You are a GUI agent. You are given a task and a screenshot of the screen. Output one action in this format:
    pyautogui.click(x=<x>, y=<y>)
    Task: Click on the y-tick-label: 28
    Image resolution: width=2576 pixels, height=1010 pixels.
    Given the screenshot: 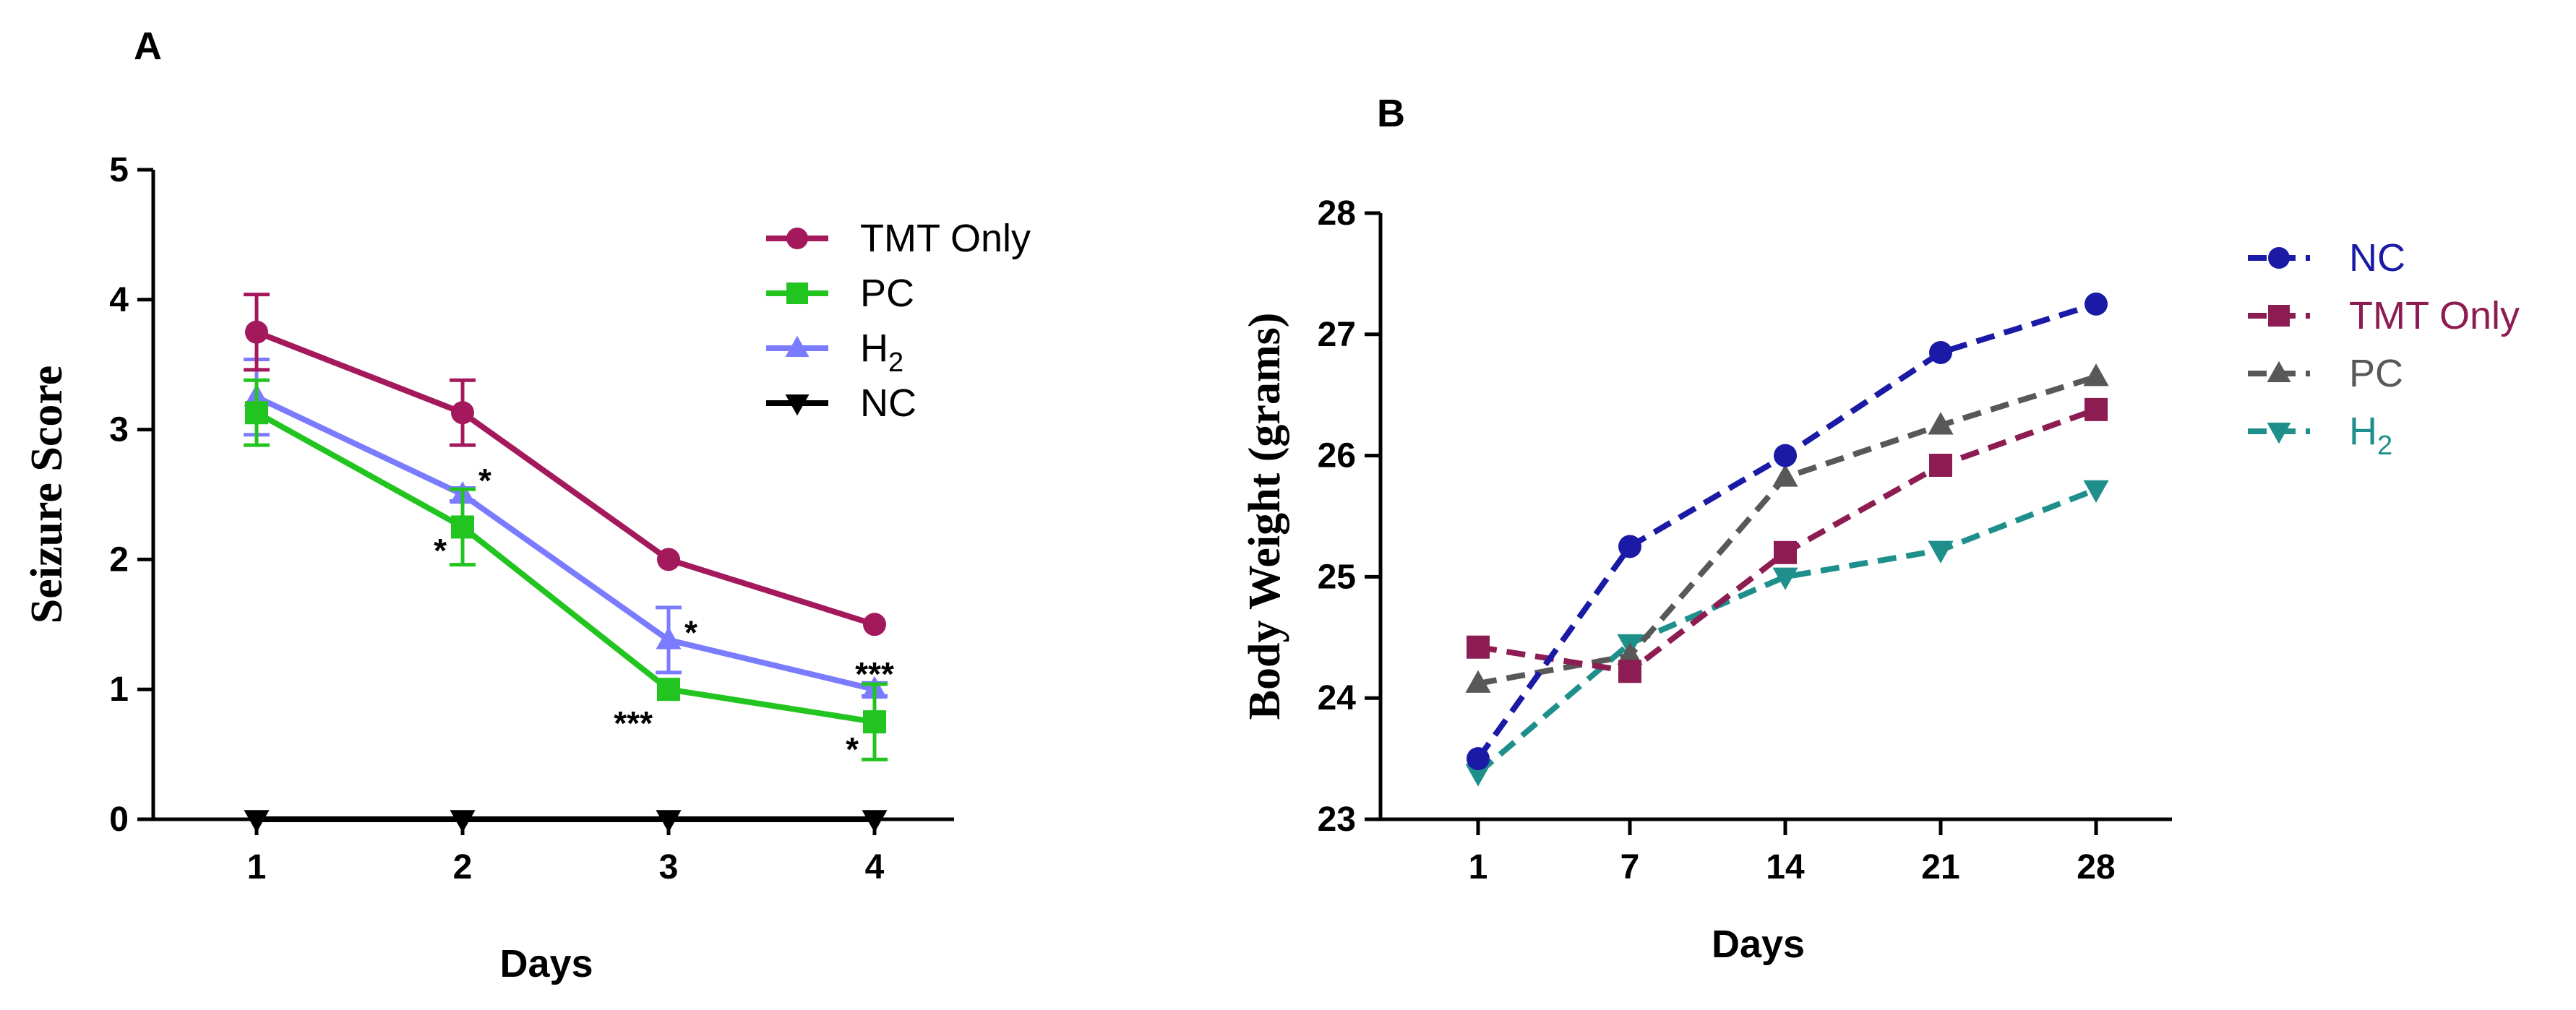 What is the action you would take?
    pyautogui.click(x=1337, y=213)
    